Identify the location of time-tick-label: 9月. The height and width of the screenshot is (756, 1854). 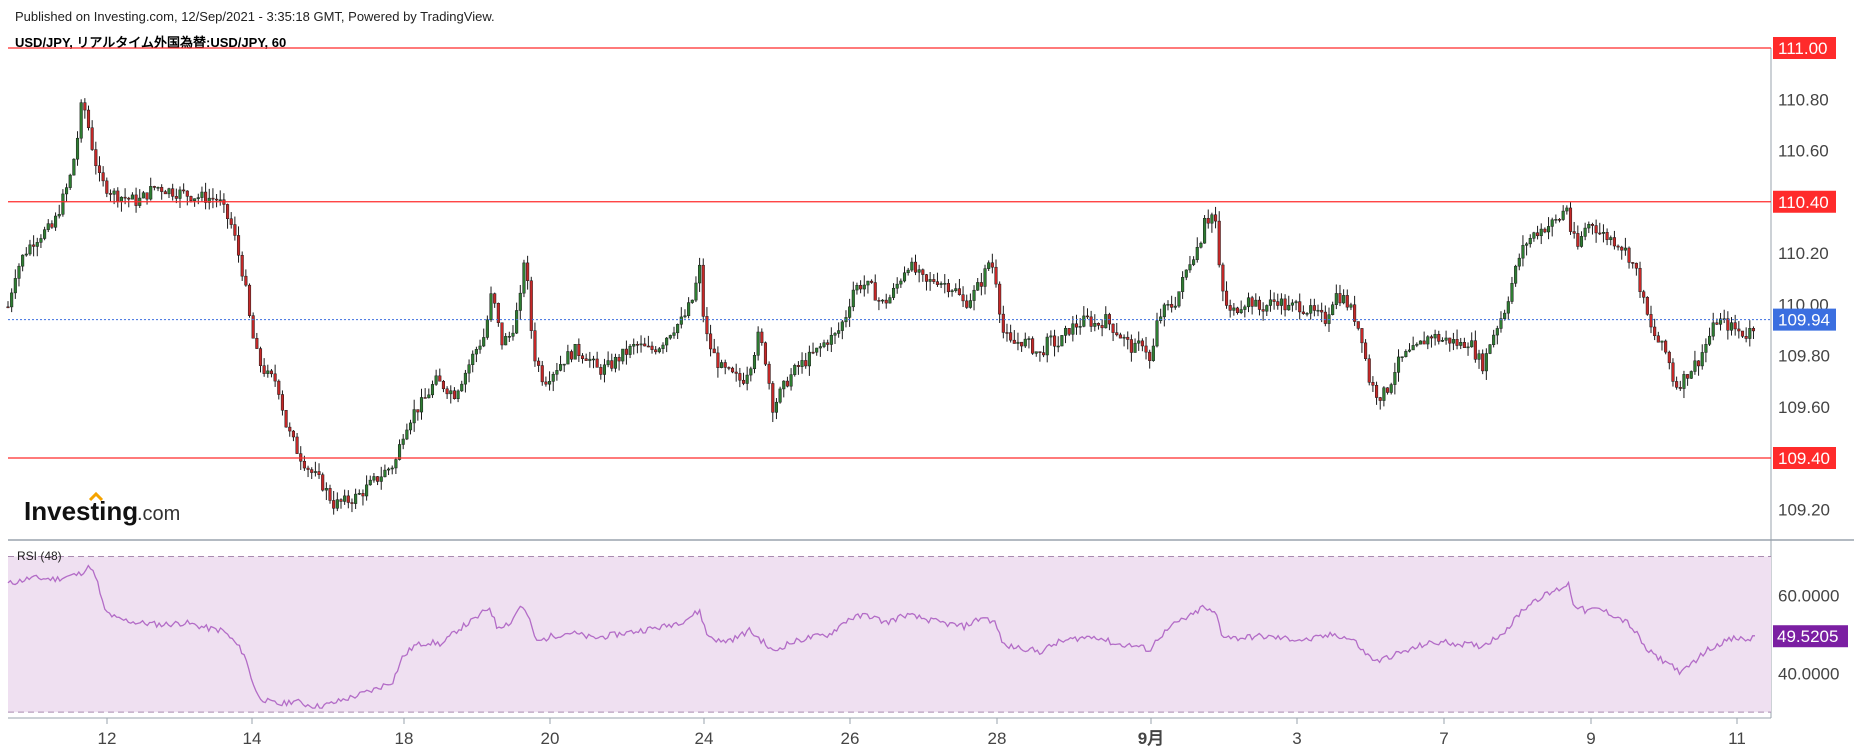
(1151, 738).